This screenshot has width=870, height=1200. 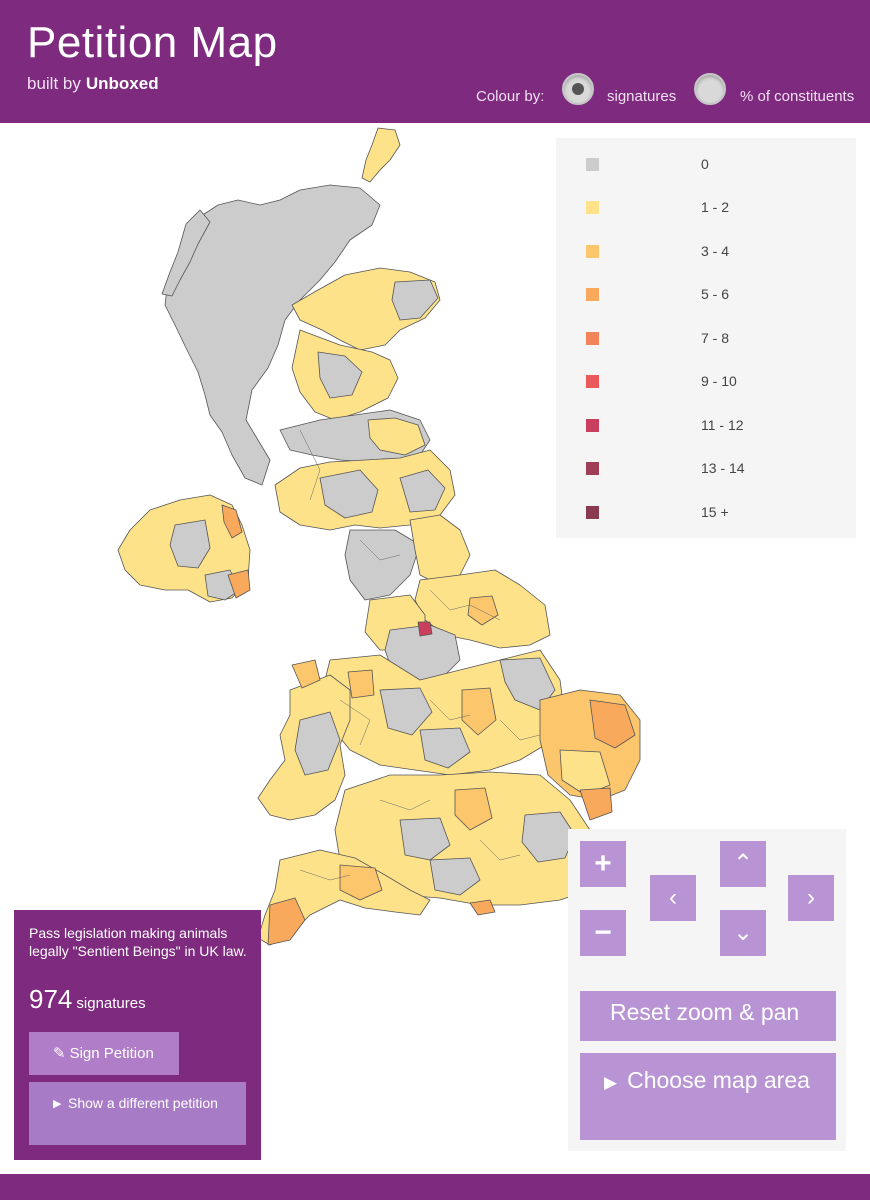 I want to click on pan-right-button: ›, so click(x=811, y=898).